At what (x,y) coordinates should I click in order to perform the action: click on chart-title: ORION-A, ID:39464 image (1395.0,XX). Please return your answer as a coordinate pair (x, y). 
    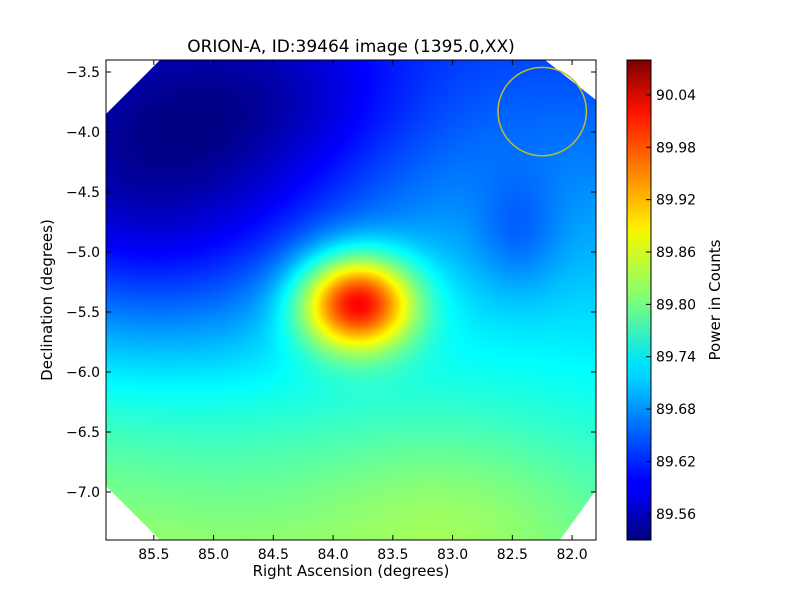
    Looking at the image, I should click on (351, 47).